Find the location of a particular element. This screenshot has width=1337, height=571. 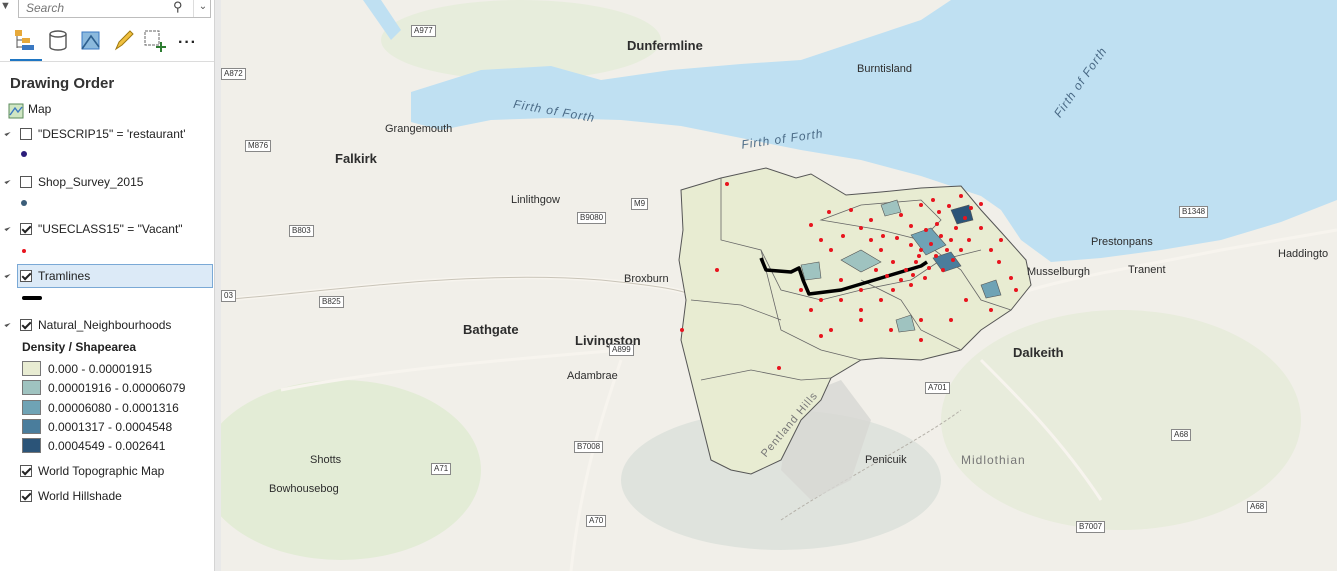

road-shield: B7007 is located at coordinates (1091, 527).